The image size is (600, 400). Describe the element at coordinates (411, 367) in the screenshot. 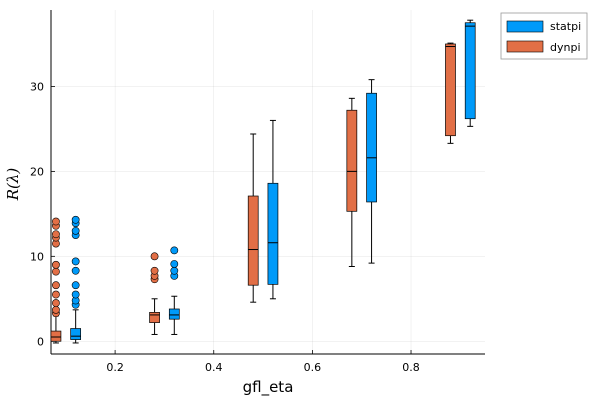

I see `x-tick-label: 0.8` at that location.